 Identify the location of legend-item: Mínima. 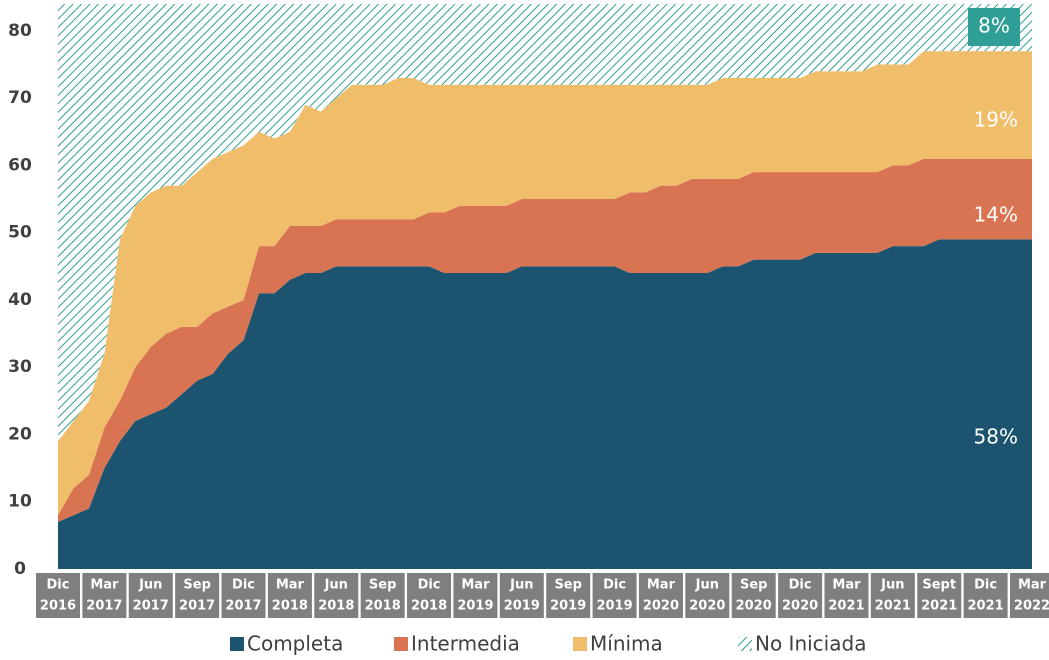
(618, 644).